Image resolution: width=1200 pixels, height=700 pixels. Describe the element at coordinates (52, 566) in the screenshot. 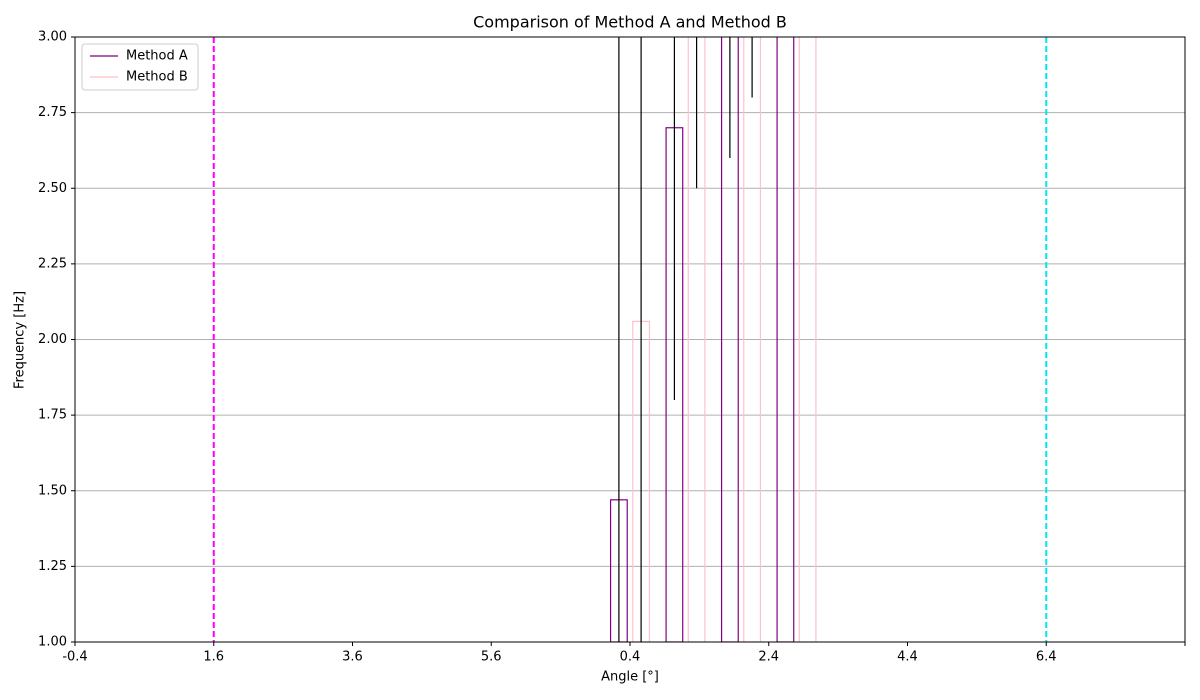

I see `y-tick-label: 1.25` at that location.